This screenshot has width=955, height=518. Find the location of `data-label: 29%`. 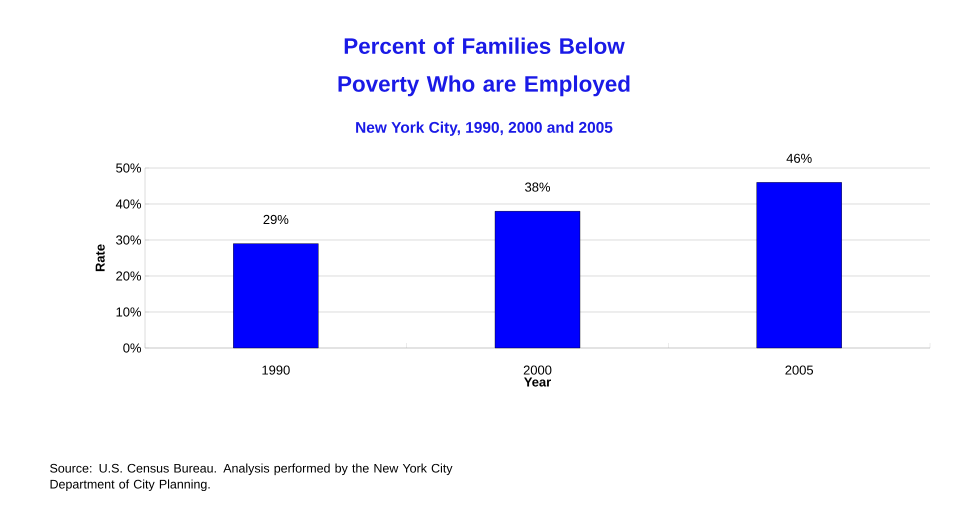

data-label: 29% is located at coordinates (276, 219).